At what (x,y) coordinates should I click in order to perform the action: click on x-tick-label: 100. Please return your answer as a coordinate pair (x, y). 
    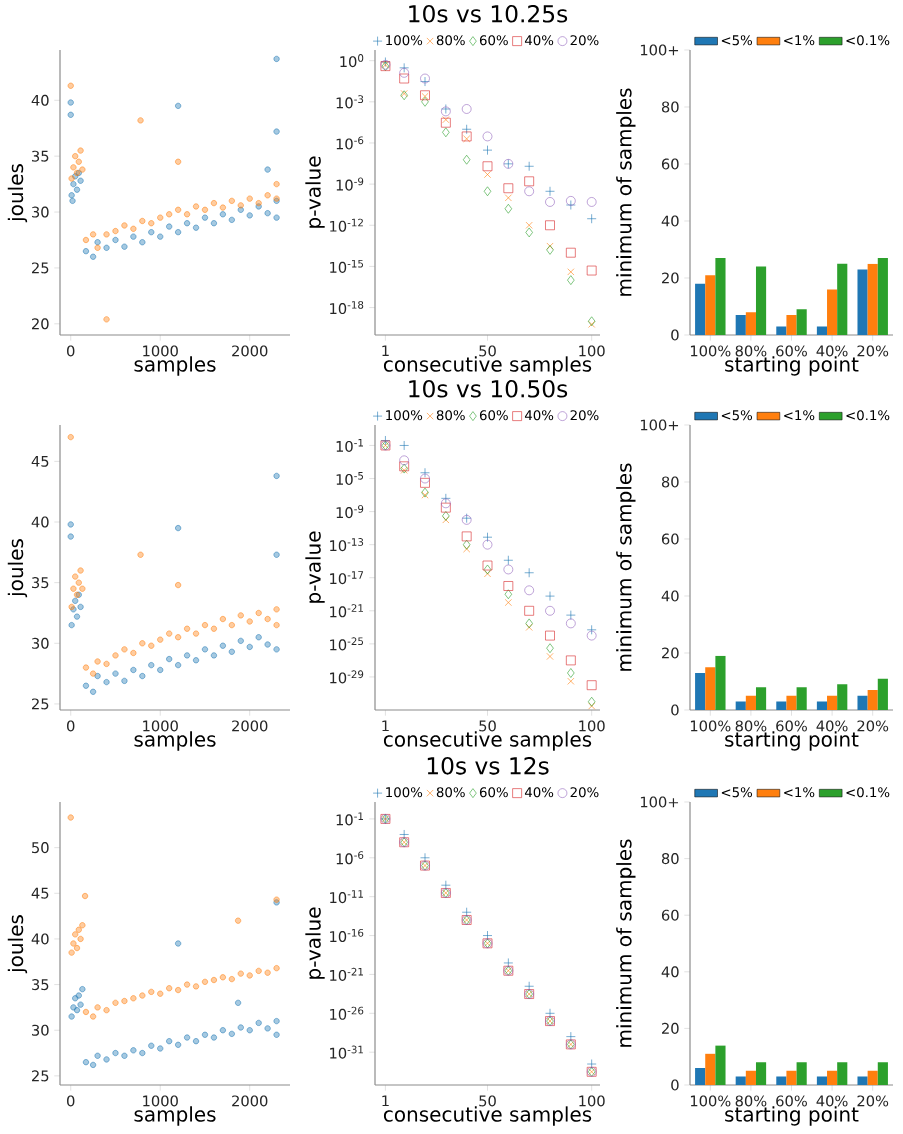
    Looking at the image, I should click on (592, 1101).